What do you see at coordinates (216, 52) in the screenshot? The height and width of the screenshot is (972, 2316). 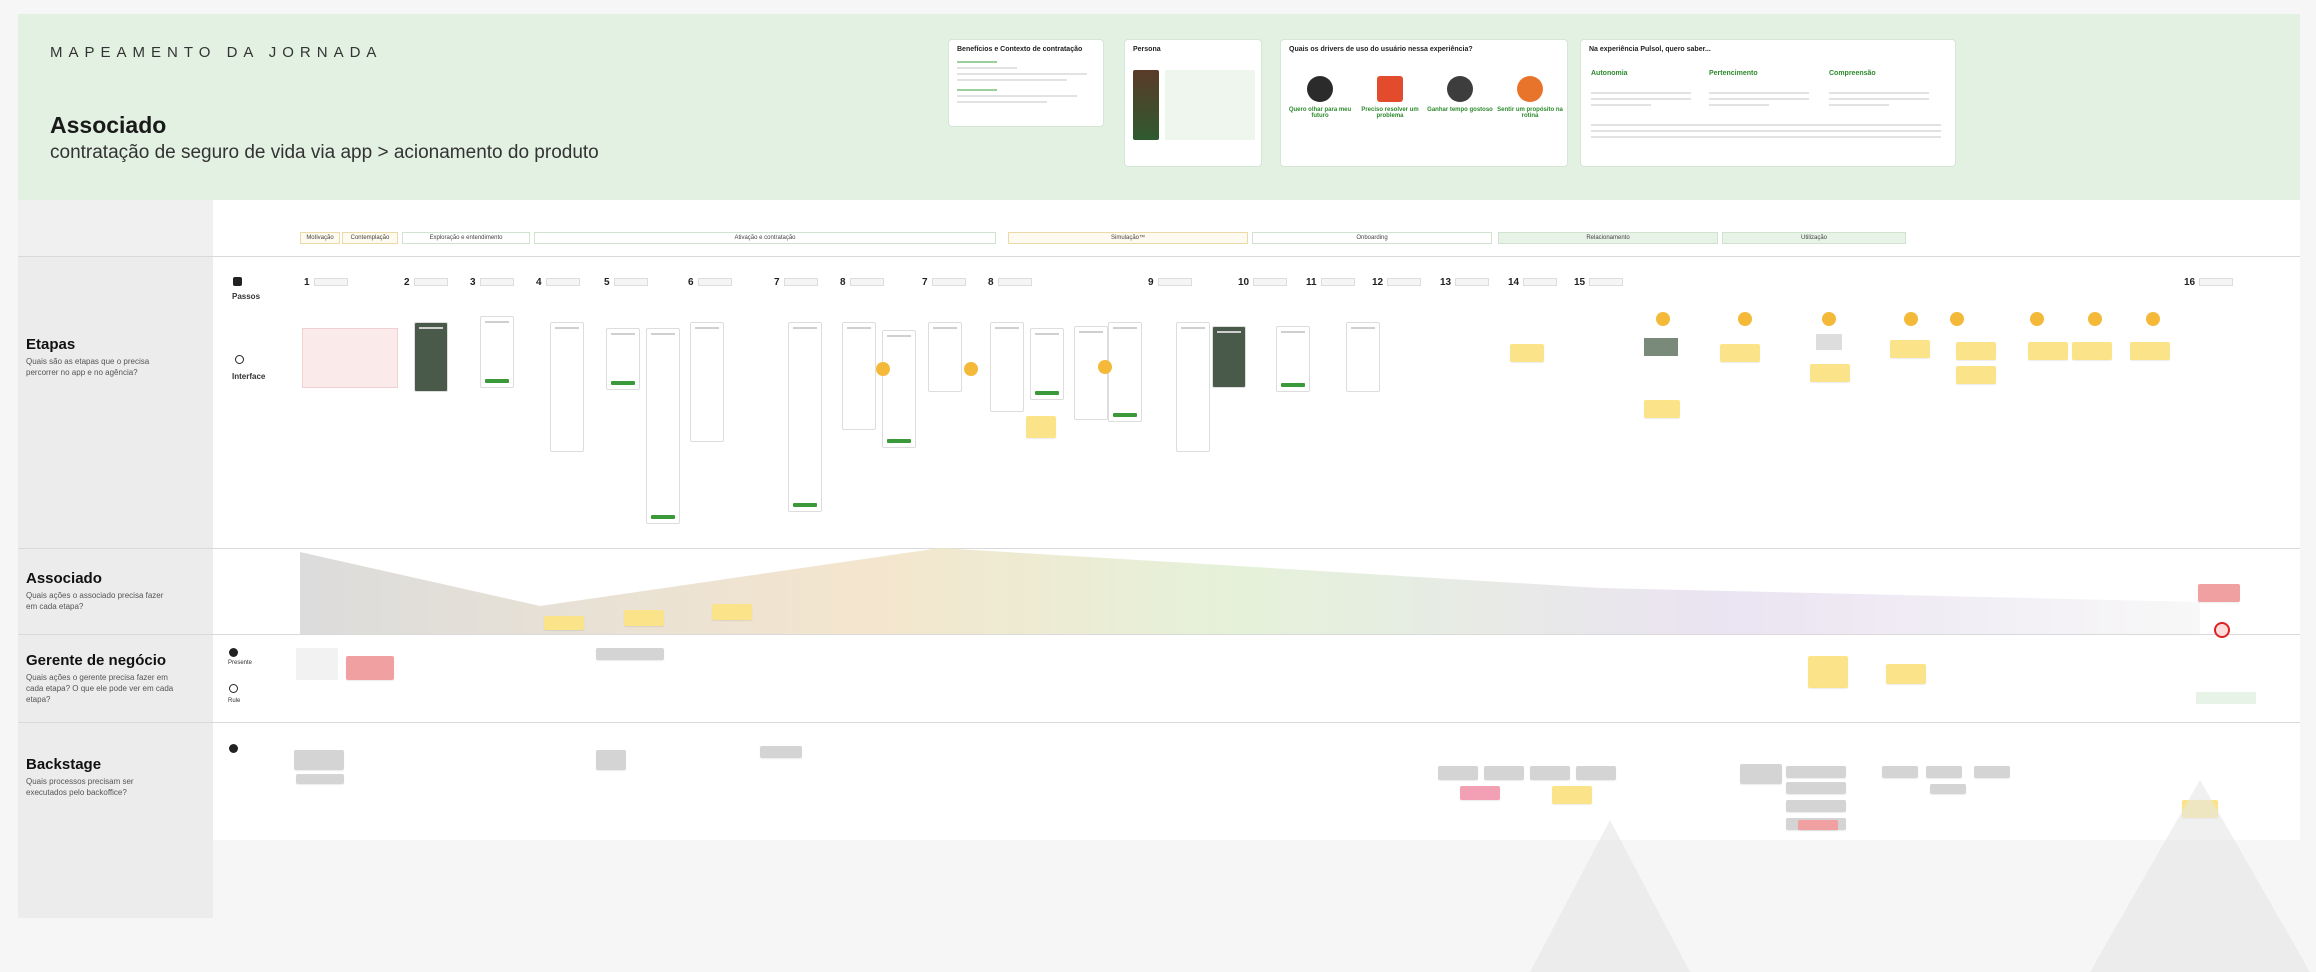 I see `journey-kicker: MAPEAMENTO DA JORNADA` at bounding box center [216, 52].